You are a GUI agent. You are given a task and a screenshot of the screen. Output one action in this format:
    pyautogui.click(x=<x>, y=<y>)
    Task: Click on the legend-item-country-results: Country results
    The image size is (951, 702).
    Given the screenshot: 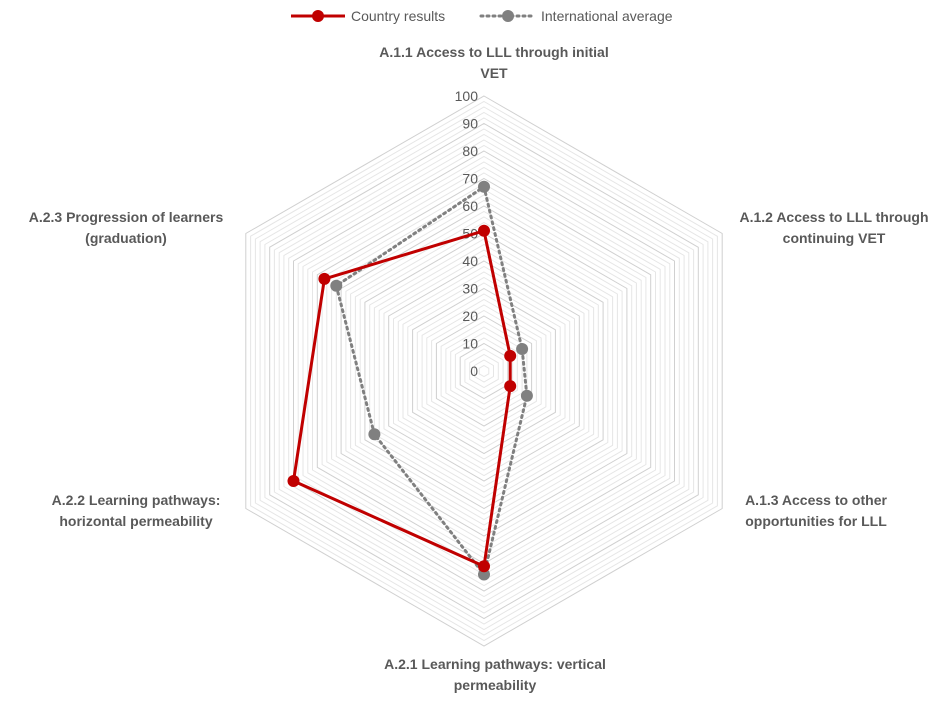 What is the action you would take?
    pyautogui.click(x=368, y=16)
    